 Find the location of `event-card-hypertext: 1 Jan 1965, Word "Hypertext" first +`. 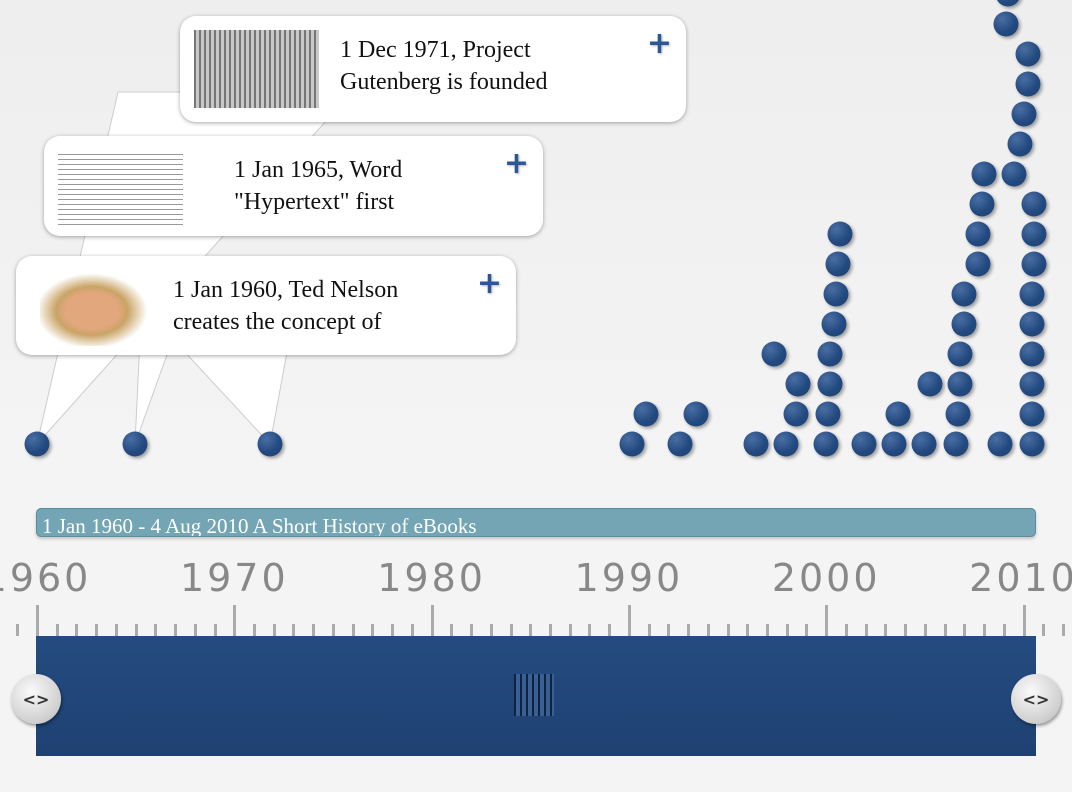

event-card-hypertext: 1 Jan 1965, Word "Hypertext" first + is located at coordinates (293, 186).